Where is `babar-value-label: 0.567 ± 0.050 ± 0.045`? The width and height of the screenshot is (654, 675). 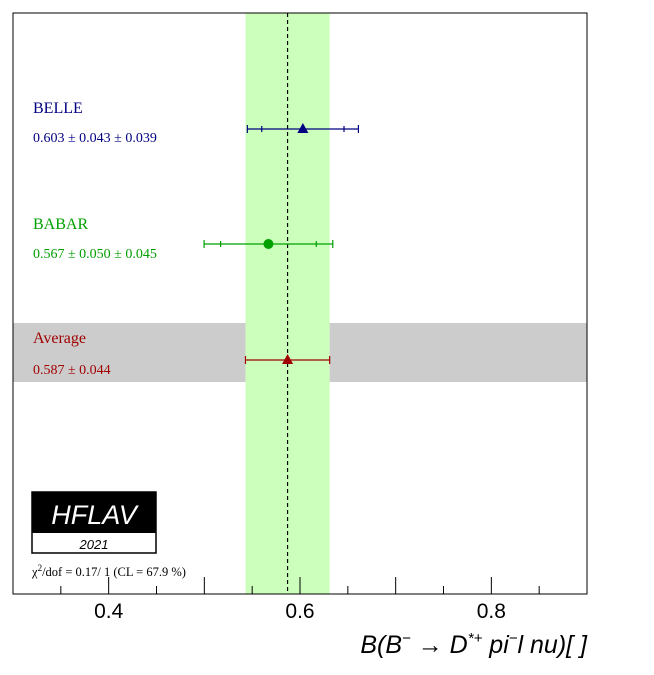 babar-value-label: 0.567 ± 0.050 ± 0.045 is located at coordinates (95, 254).